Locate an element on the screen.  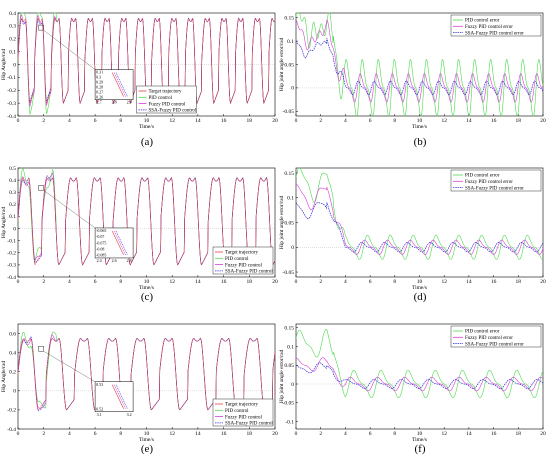
inset-x-tick: 2.8 is located at coordinates (114, 102).